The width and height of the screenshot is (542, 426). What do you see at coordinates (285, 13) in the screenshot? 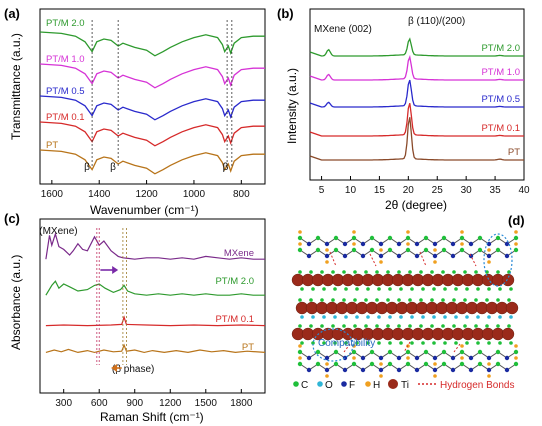
I see `panel-b-label: (b)` at bounding box center [285, 13].